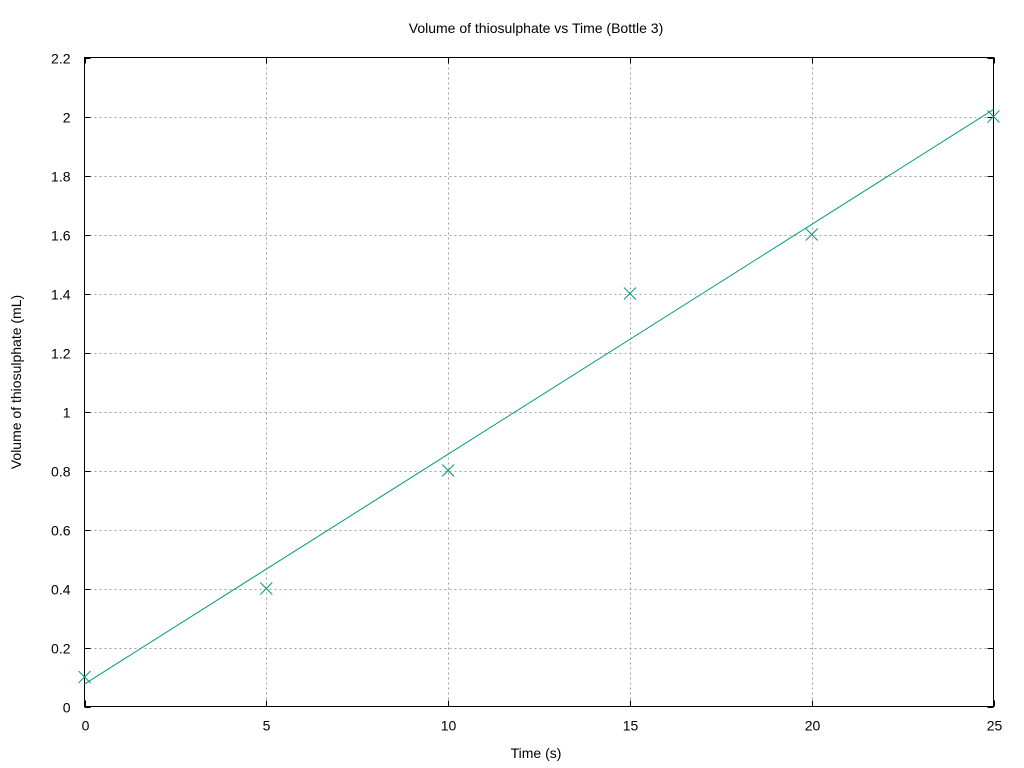 Image resolution: width=1024 pixels, height=768 pixels. What do you see at coordinates (16, 382) in the screenshot?
I see `y-axis-title: Volume of thiosulphate (mL)` at bounding box center [16, 382].